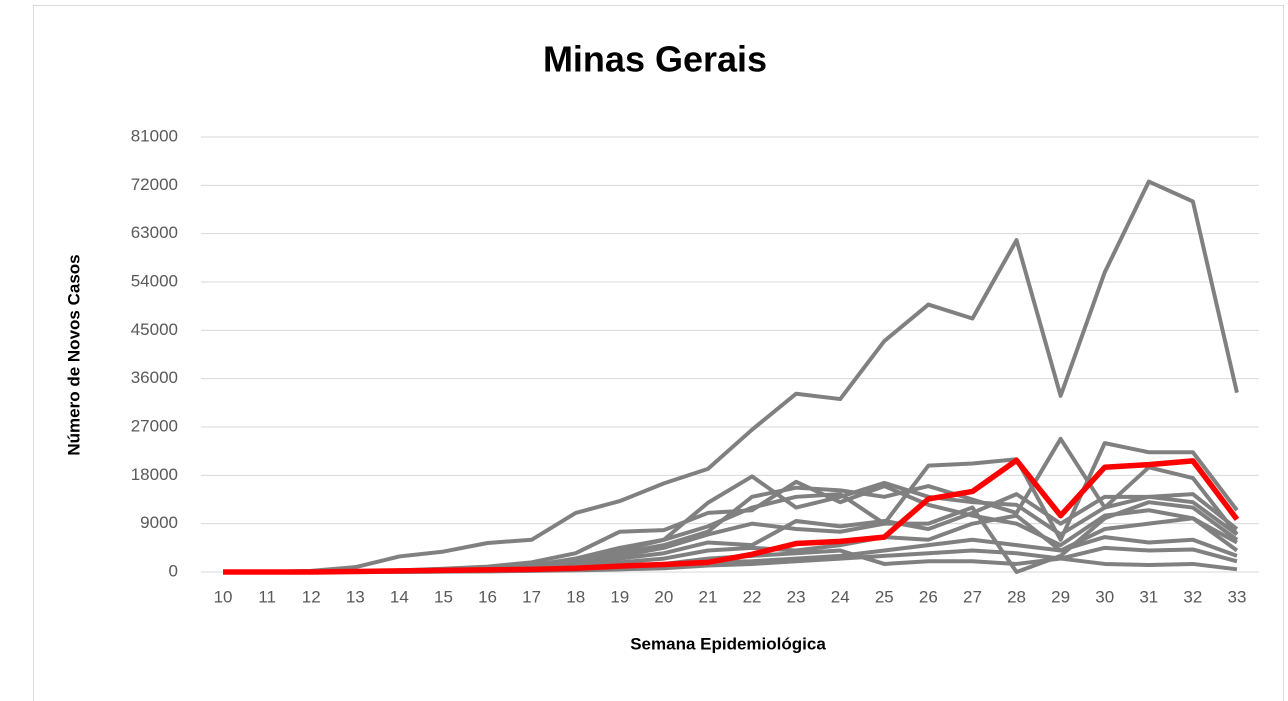 Image resolution: width=1288 pixels, height=701 pixels. I want to click on x-tick-label: 30, so click(1104, 596).